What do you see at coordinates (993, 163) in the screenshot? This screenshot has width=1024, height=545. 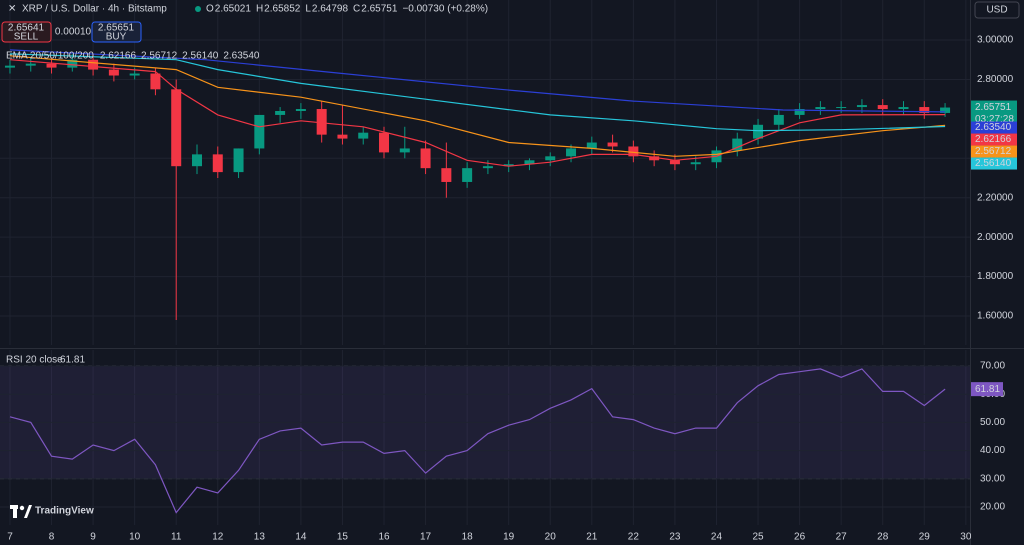 I see `ema-badge-label: 2.56140` at bounding box center [993, 163].